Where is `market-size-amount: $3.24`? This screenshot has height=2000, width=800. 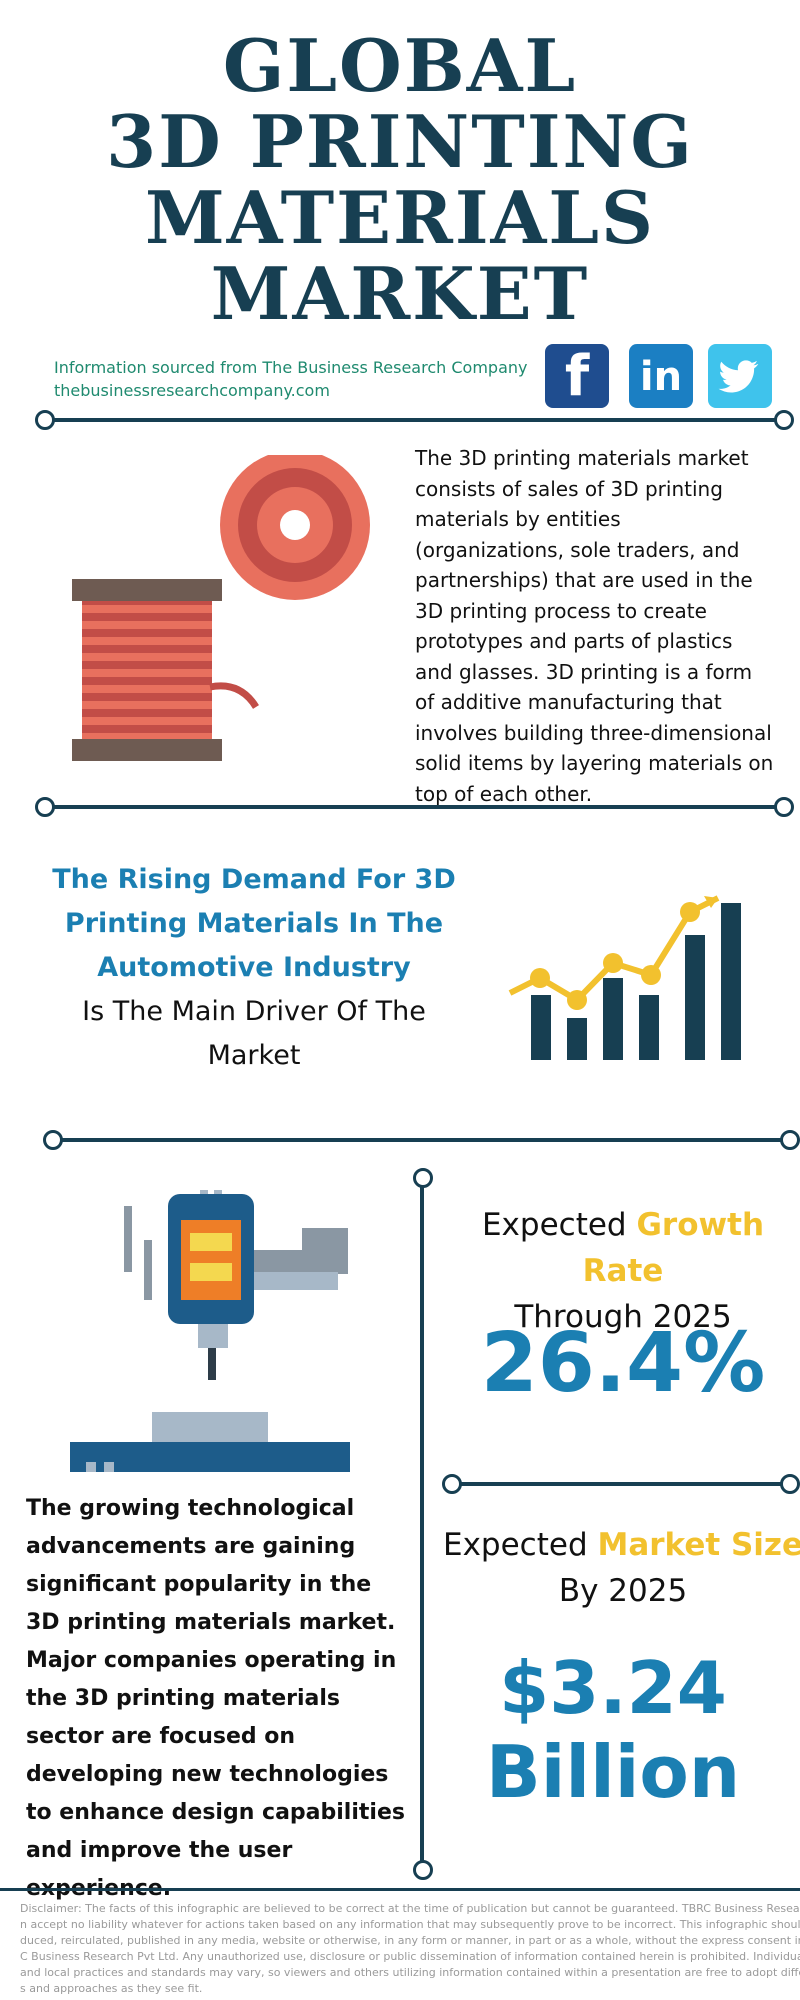 market-size-amount: $3.24 is located at coordinates (613, 1688).